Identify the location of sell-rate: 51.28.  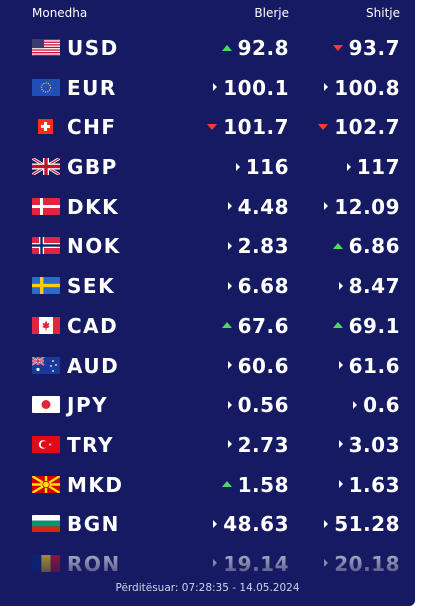
(362, 524).